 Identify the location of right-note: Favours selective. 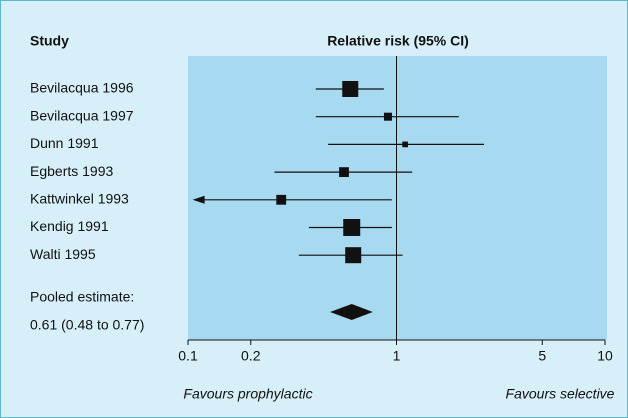
(560, 394).